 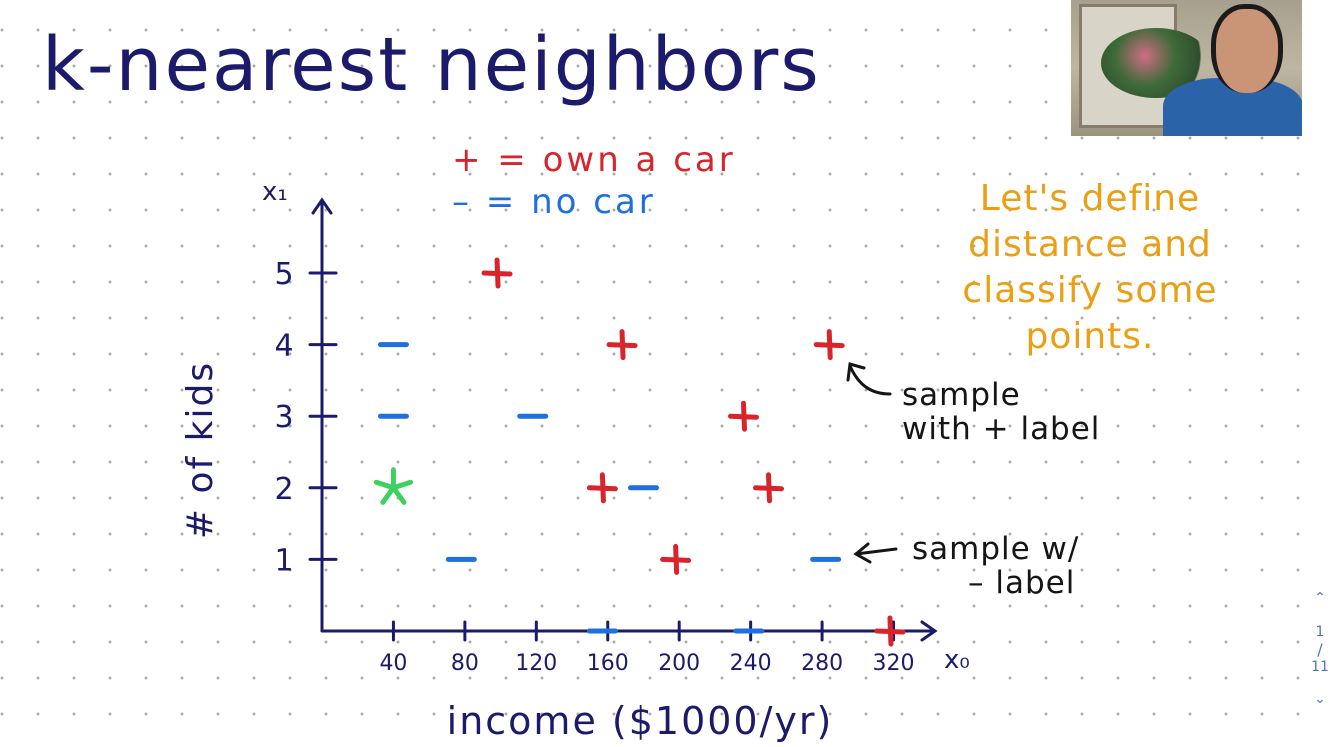 I want to click on arrowhead-plus-sample, so click(x=856, y=372).